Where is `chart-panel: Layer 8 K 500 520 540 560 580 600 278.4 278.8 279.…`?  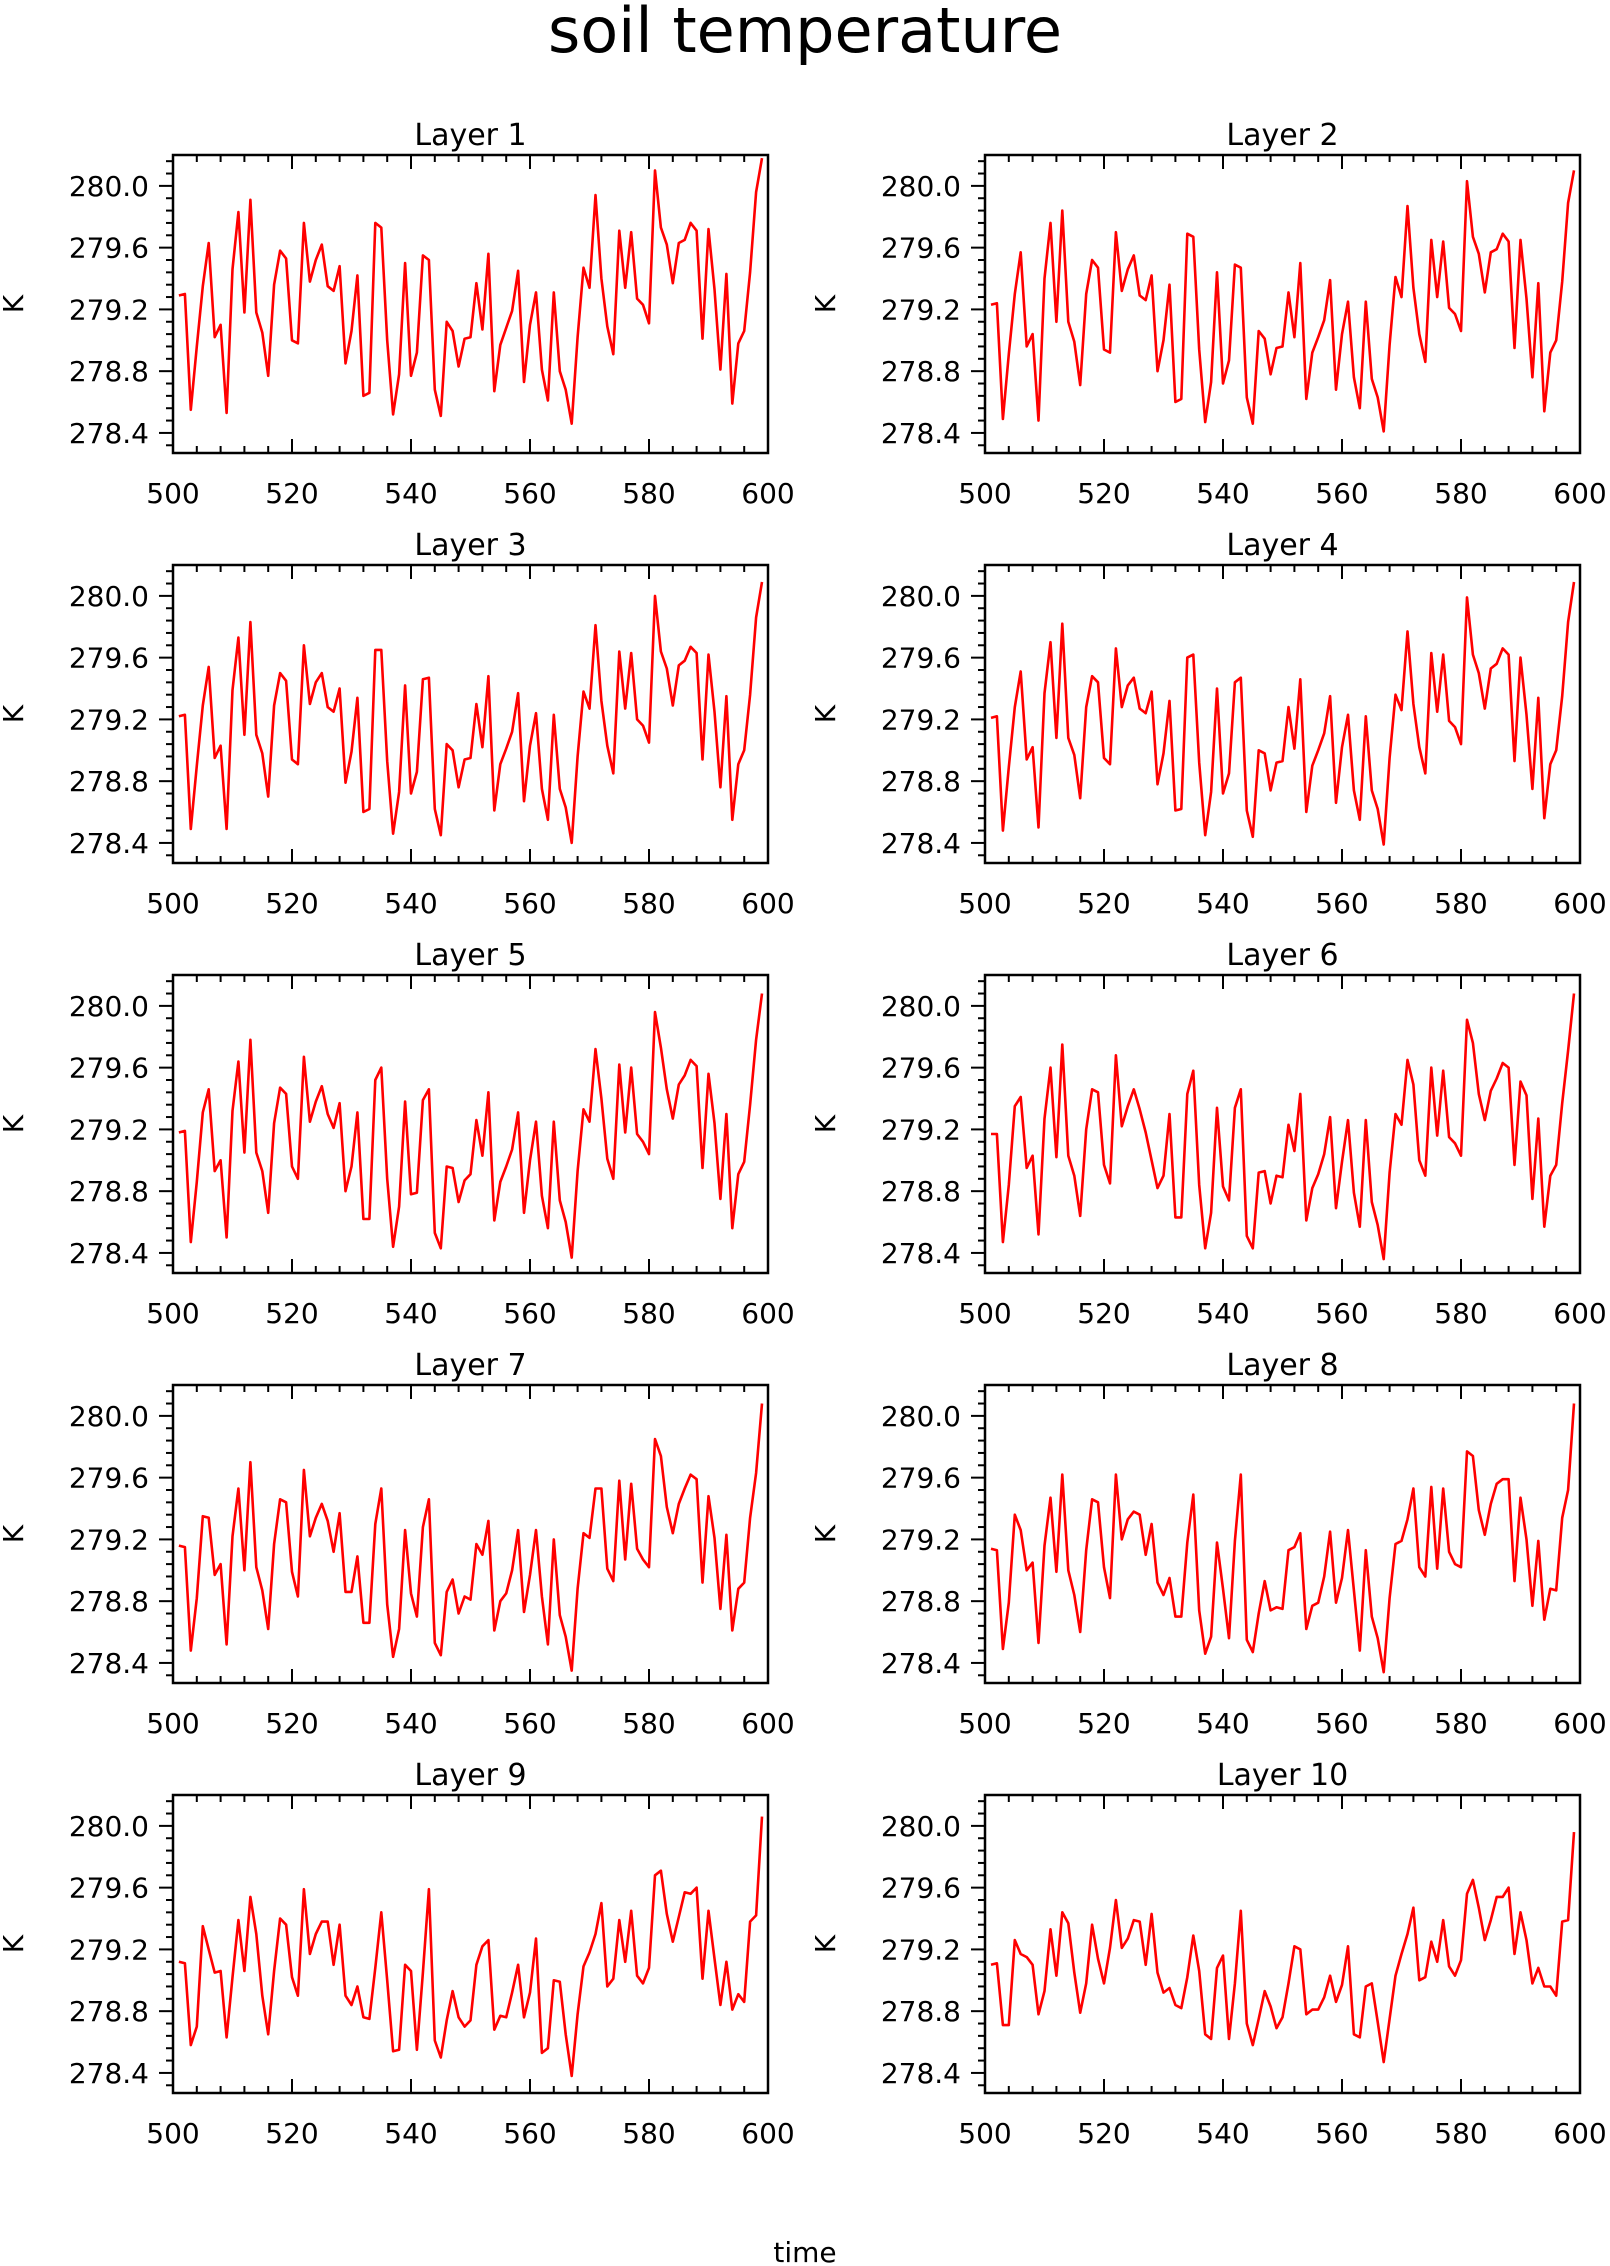 chart-panel: Layer 8 K 500 520 540 560 580 600 278.4 278.8 279.… is located at coordinates (1208, 1544).